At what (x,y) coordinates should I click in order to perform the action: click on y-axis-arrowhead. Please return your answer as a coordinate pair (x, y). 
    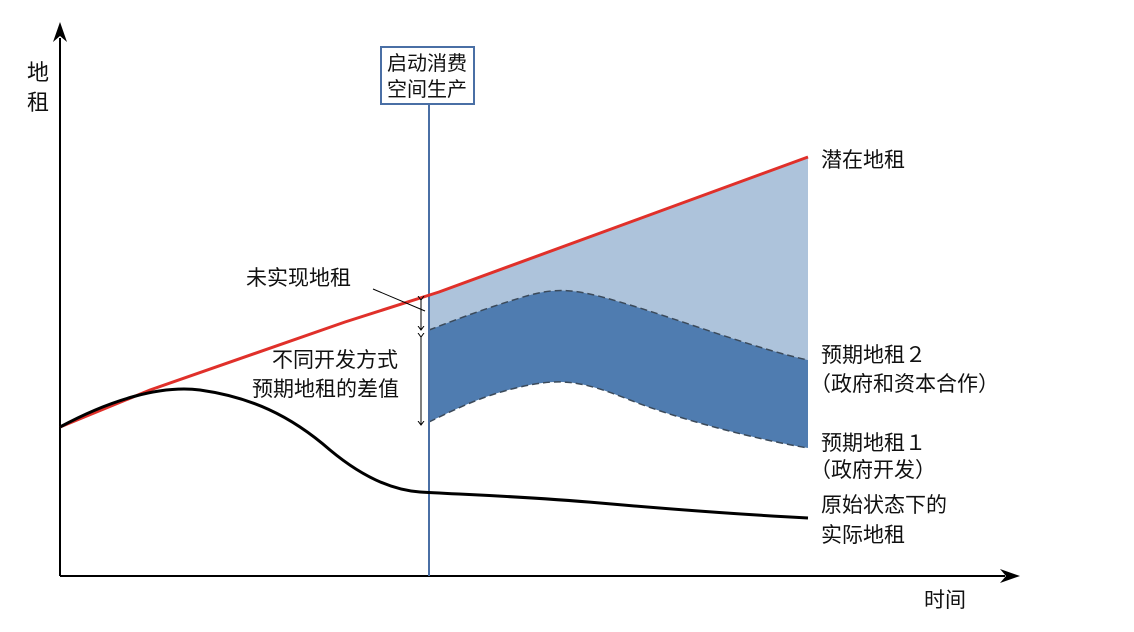
    Looking at the image, I should click on (60, 32).